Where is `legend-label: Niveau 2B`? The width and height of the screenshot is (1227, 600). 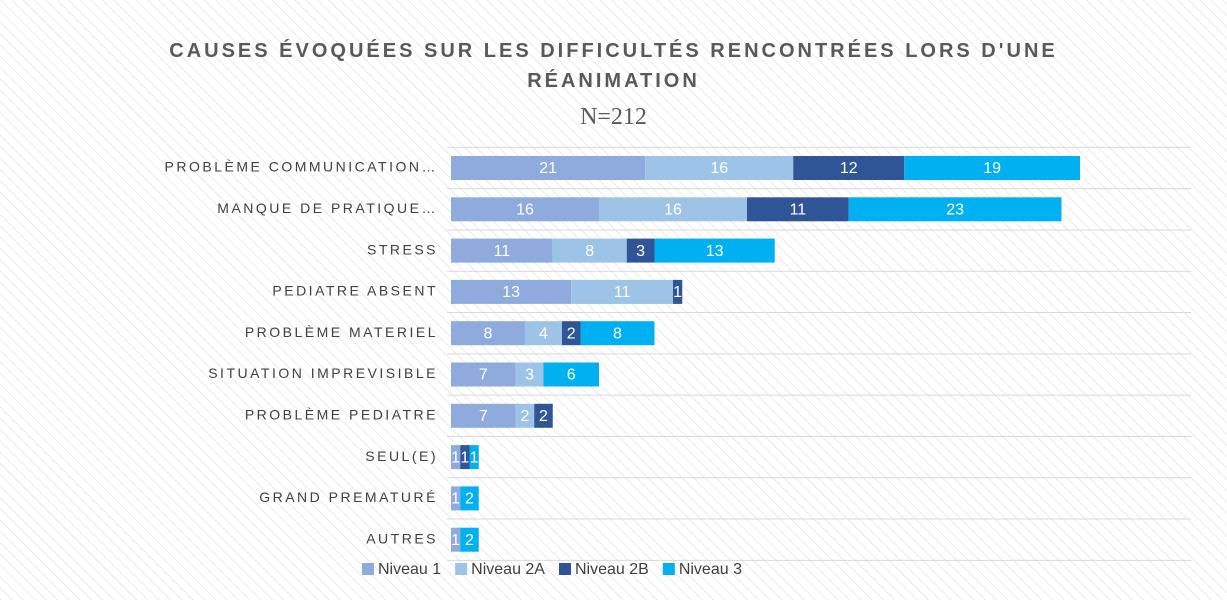 legend-label: Niveau 2B is located at coordinates (612, 569).